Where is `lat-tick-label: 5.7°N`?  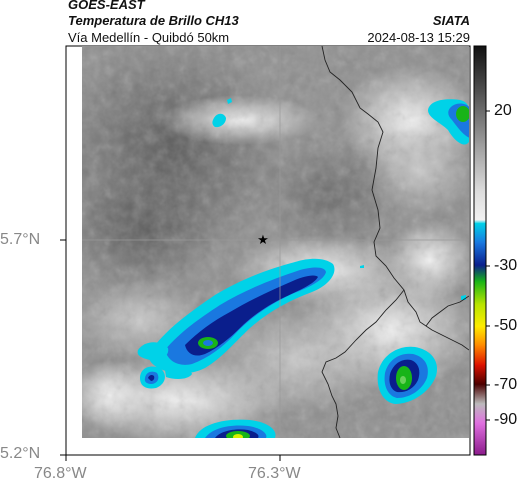 lat-tick-label: 5.7°N is located at coordinates (20, 239).